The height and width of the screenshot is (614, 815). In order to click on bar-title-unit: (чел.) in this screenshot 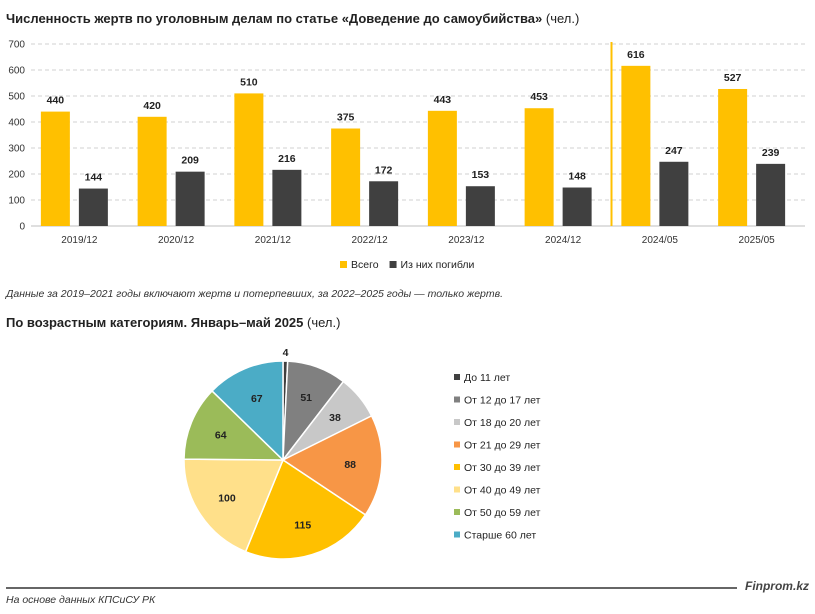, I will do `click(561, 18)`.